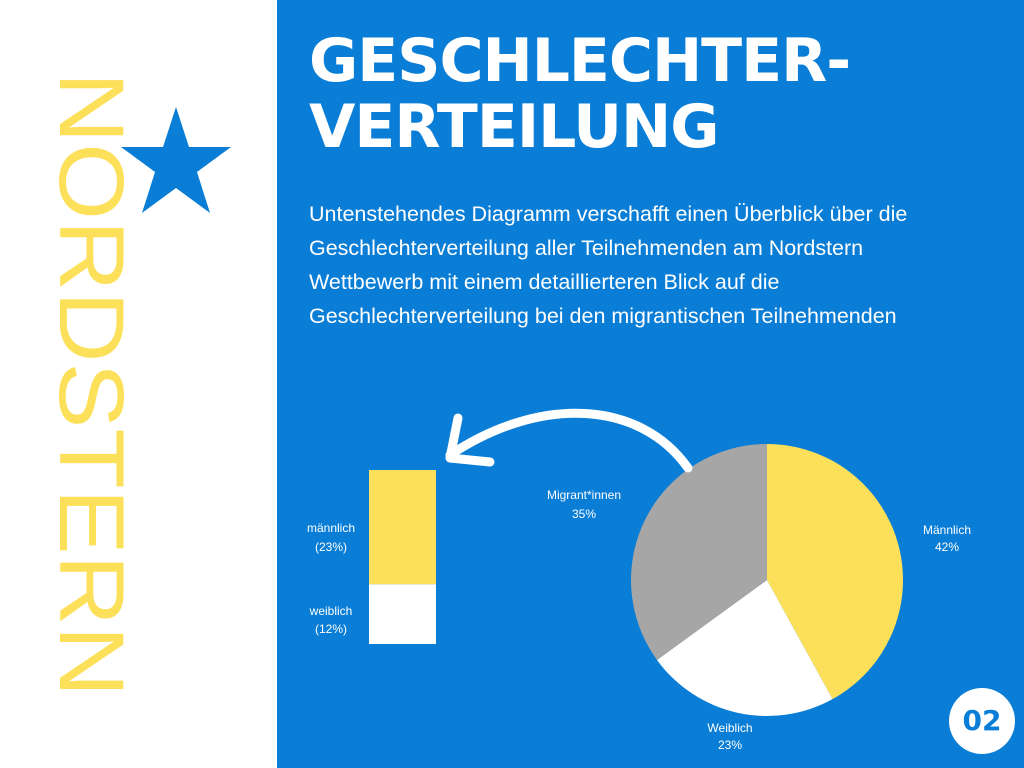 Image resolution: width=1024 pixels, height=768 pixels. I want to click on slice-label-name: Migrant*innen, so click(584, 495).